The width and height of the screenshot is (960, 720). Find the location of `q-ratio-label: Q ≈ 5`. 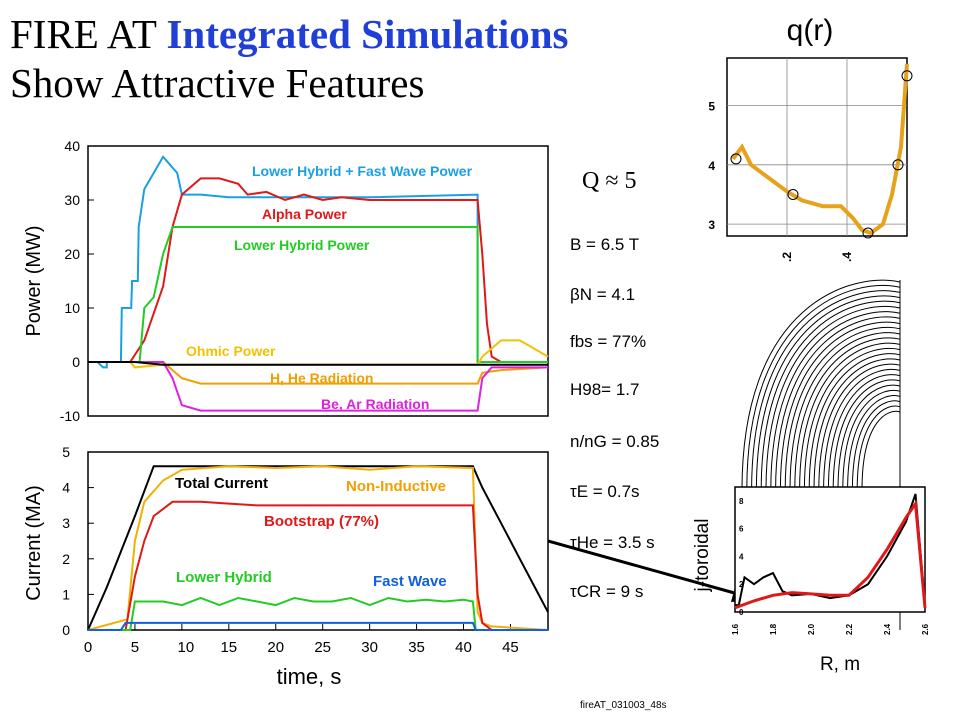

q-ratio-label: Q ≈ 5 is located at coordinates (609, 181).